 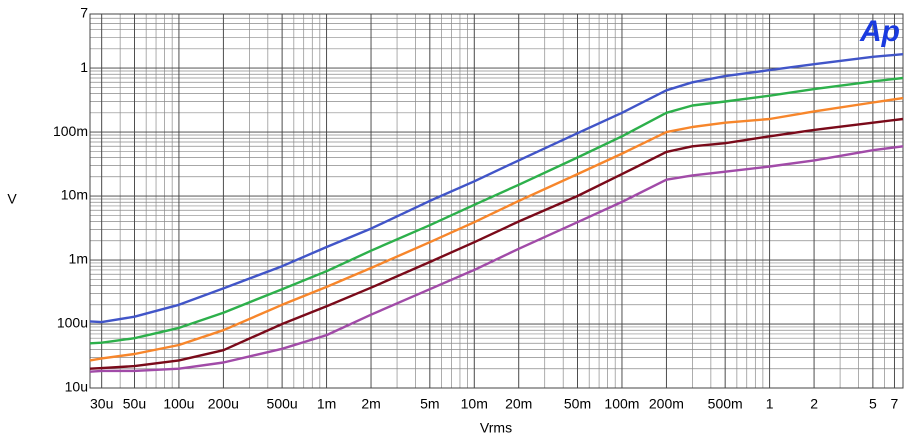 What do you see at coordinates (282, 404) in the screenshot?
I see `x-tick-label: 500u` at bounding box center [282, 404].